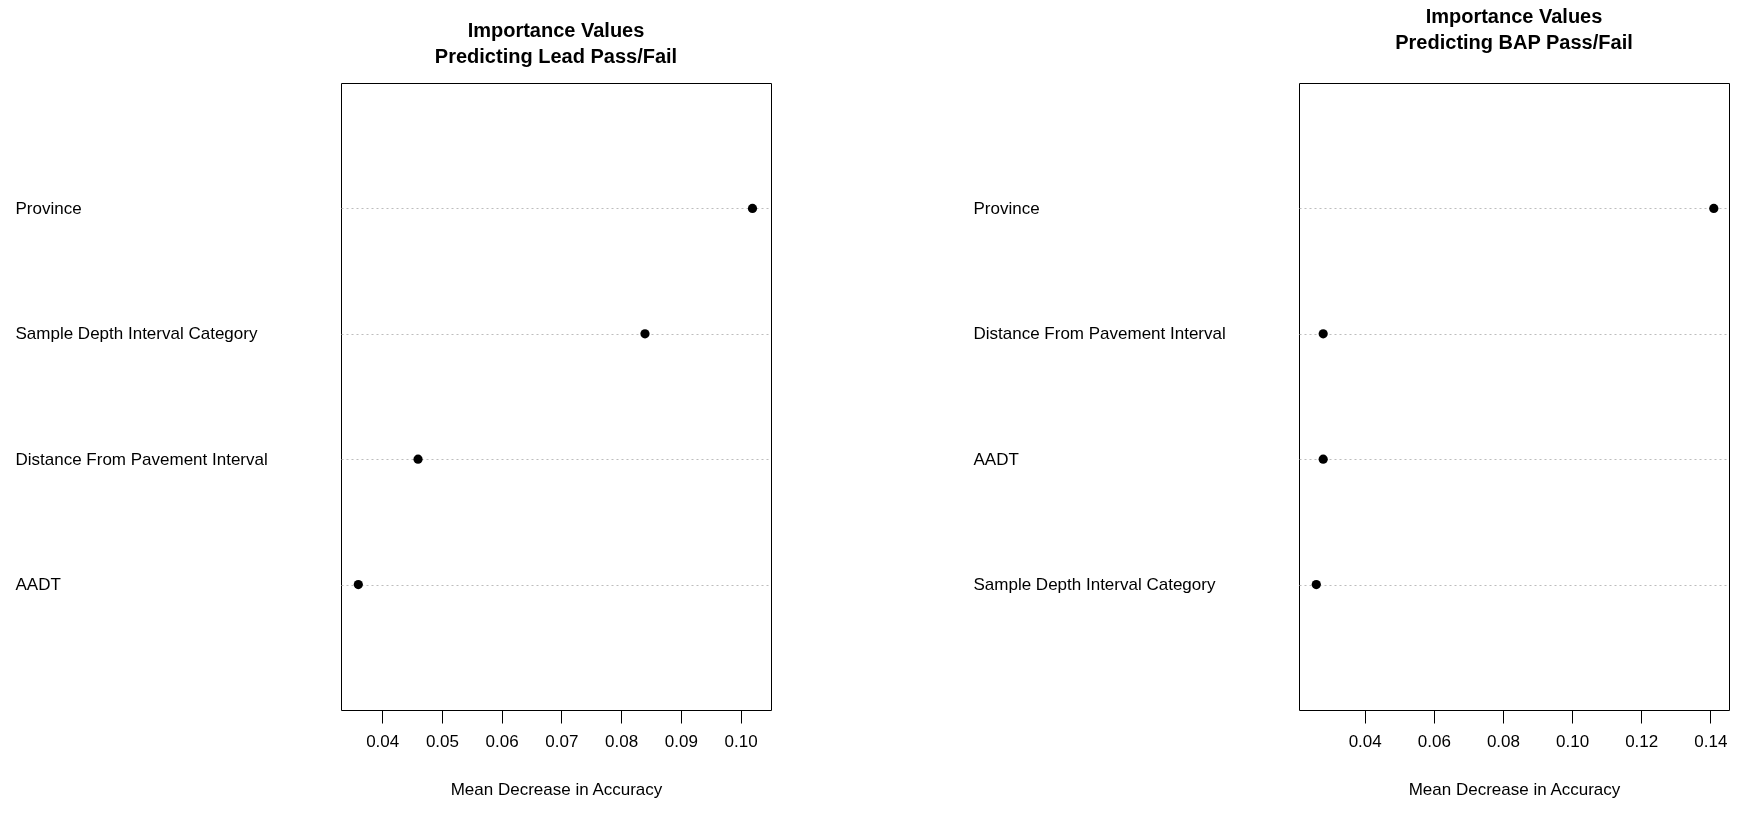 This screenshot has width=1741, height=831. What do you see at coordinates (562, 741) in the screenshot?
I see `x-tick-label: 0.07` at bounding box center [562, 741].